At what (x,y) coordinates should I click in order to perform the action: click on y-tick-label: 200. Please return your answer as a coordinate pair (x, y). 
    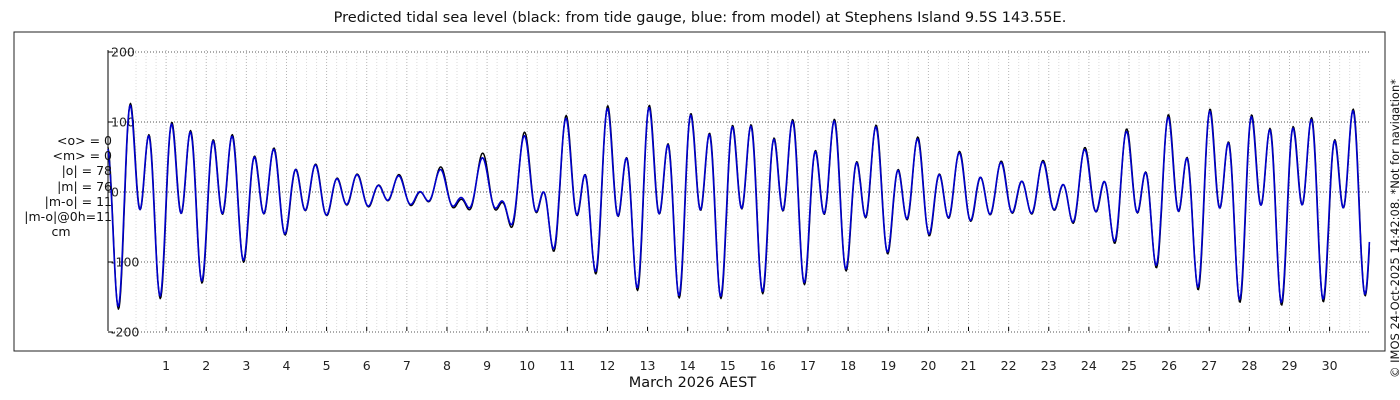
    Looking at the image, I should click on (123, 52).